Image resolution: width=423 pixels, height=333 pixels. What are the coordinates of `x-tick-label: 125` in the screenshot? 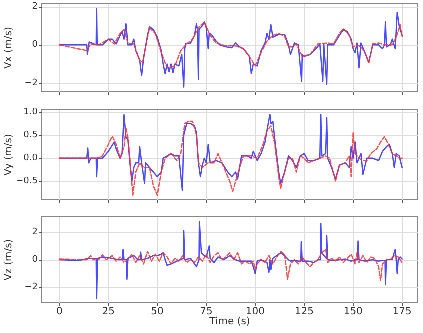 It's located at (304, 312).